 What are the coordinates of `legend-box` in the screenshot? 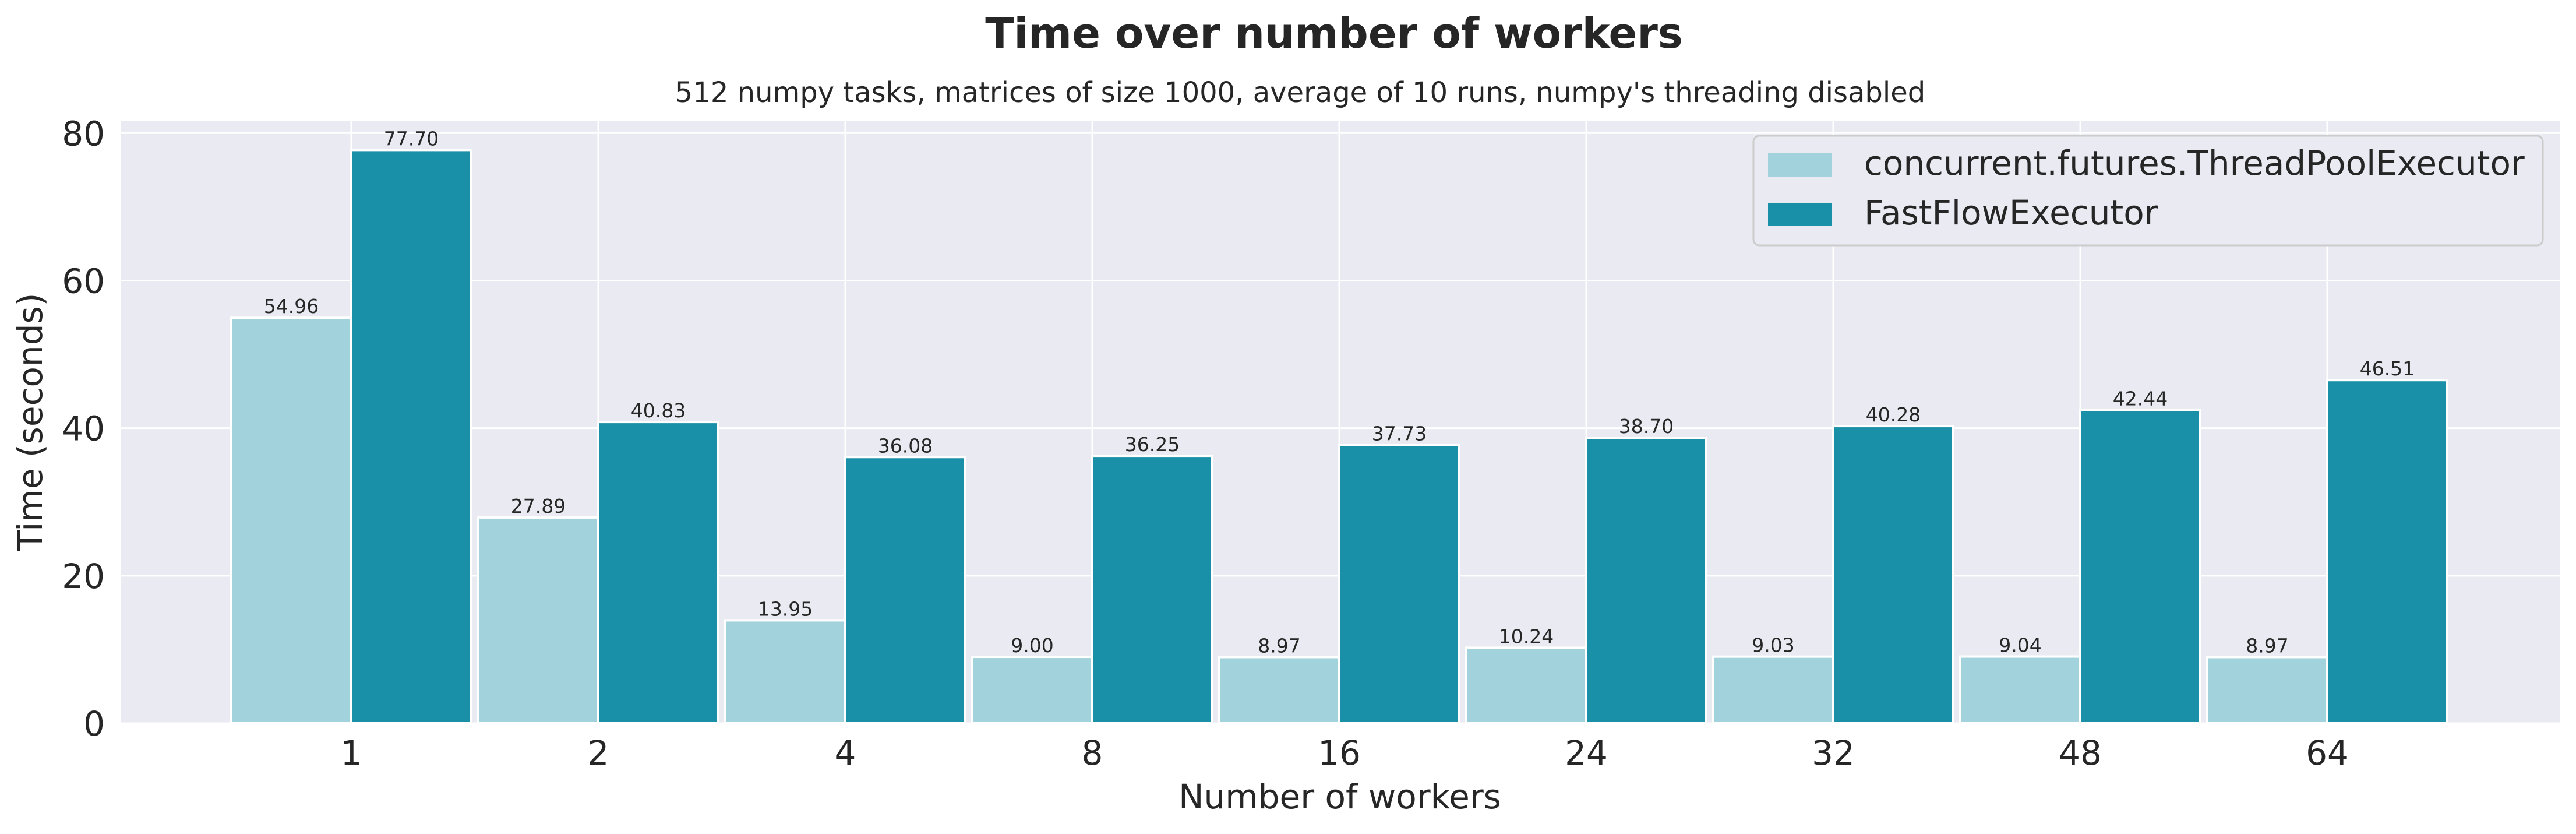 It's located at (2148, 191).